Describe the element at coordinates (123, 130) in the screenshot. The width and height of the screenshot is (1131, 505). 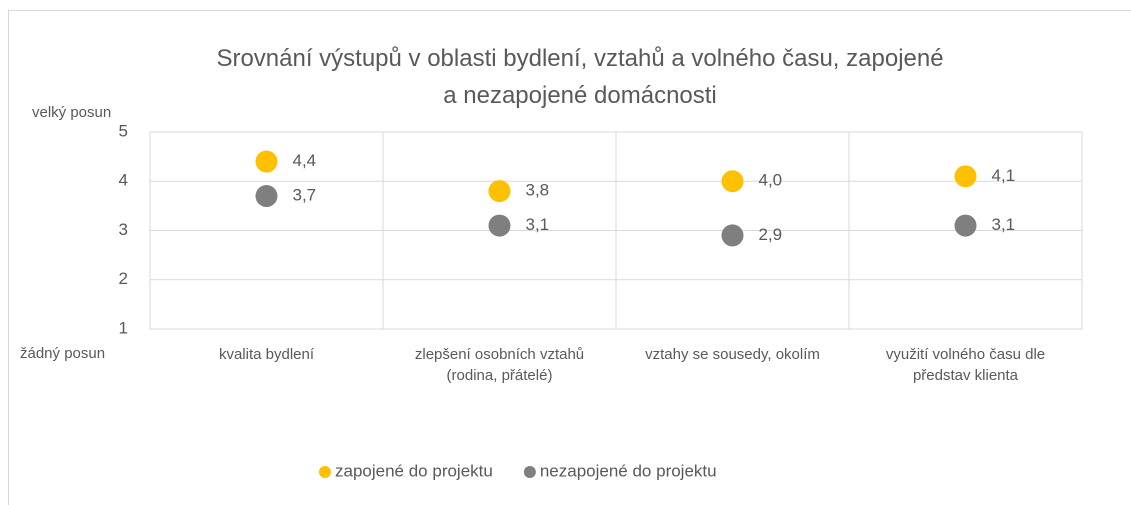
I see `y-tick-label: 5` at that location.